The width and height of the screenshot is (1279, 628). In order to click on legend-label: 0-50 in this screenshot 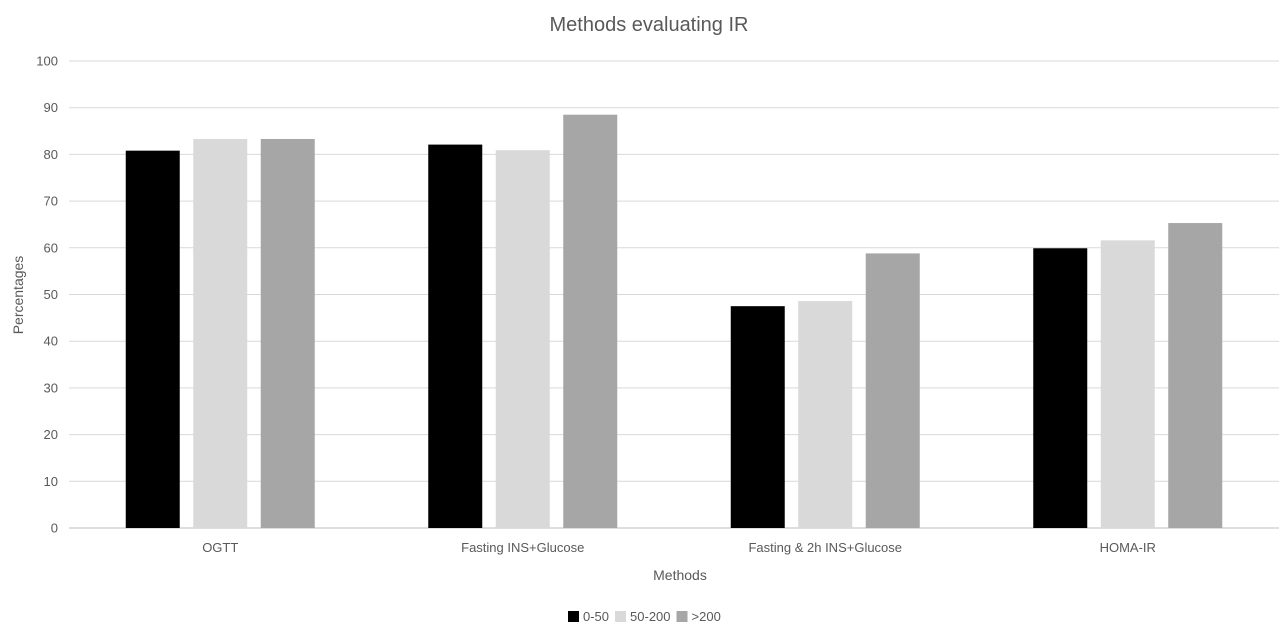, I will do `click(596, 616)`.